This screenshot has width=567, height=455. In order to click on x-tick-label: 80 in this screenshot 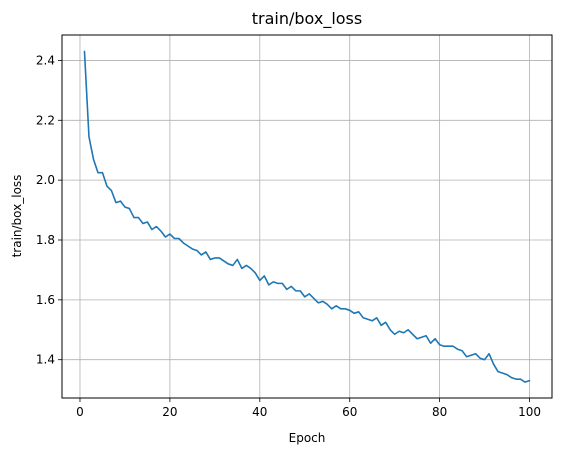, I will do `click(439, 412)`.